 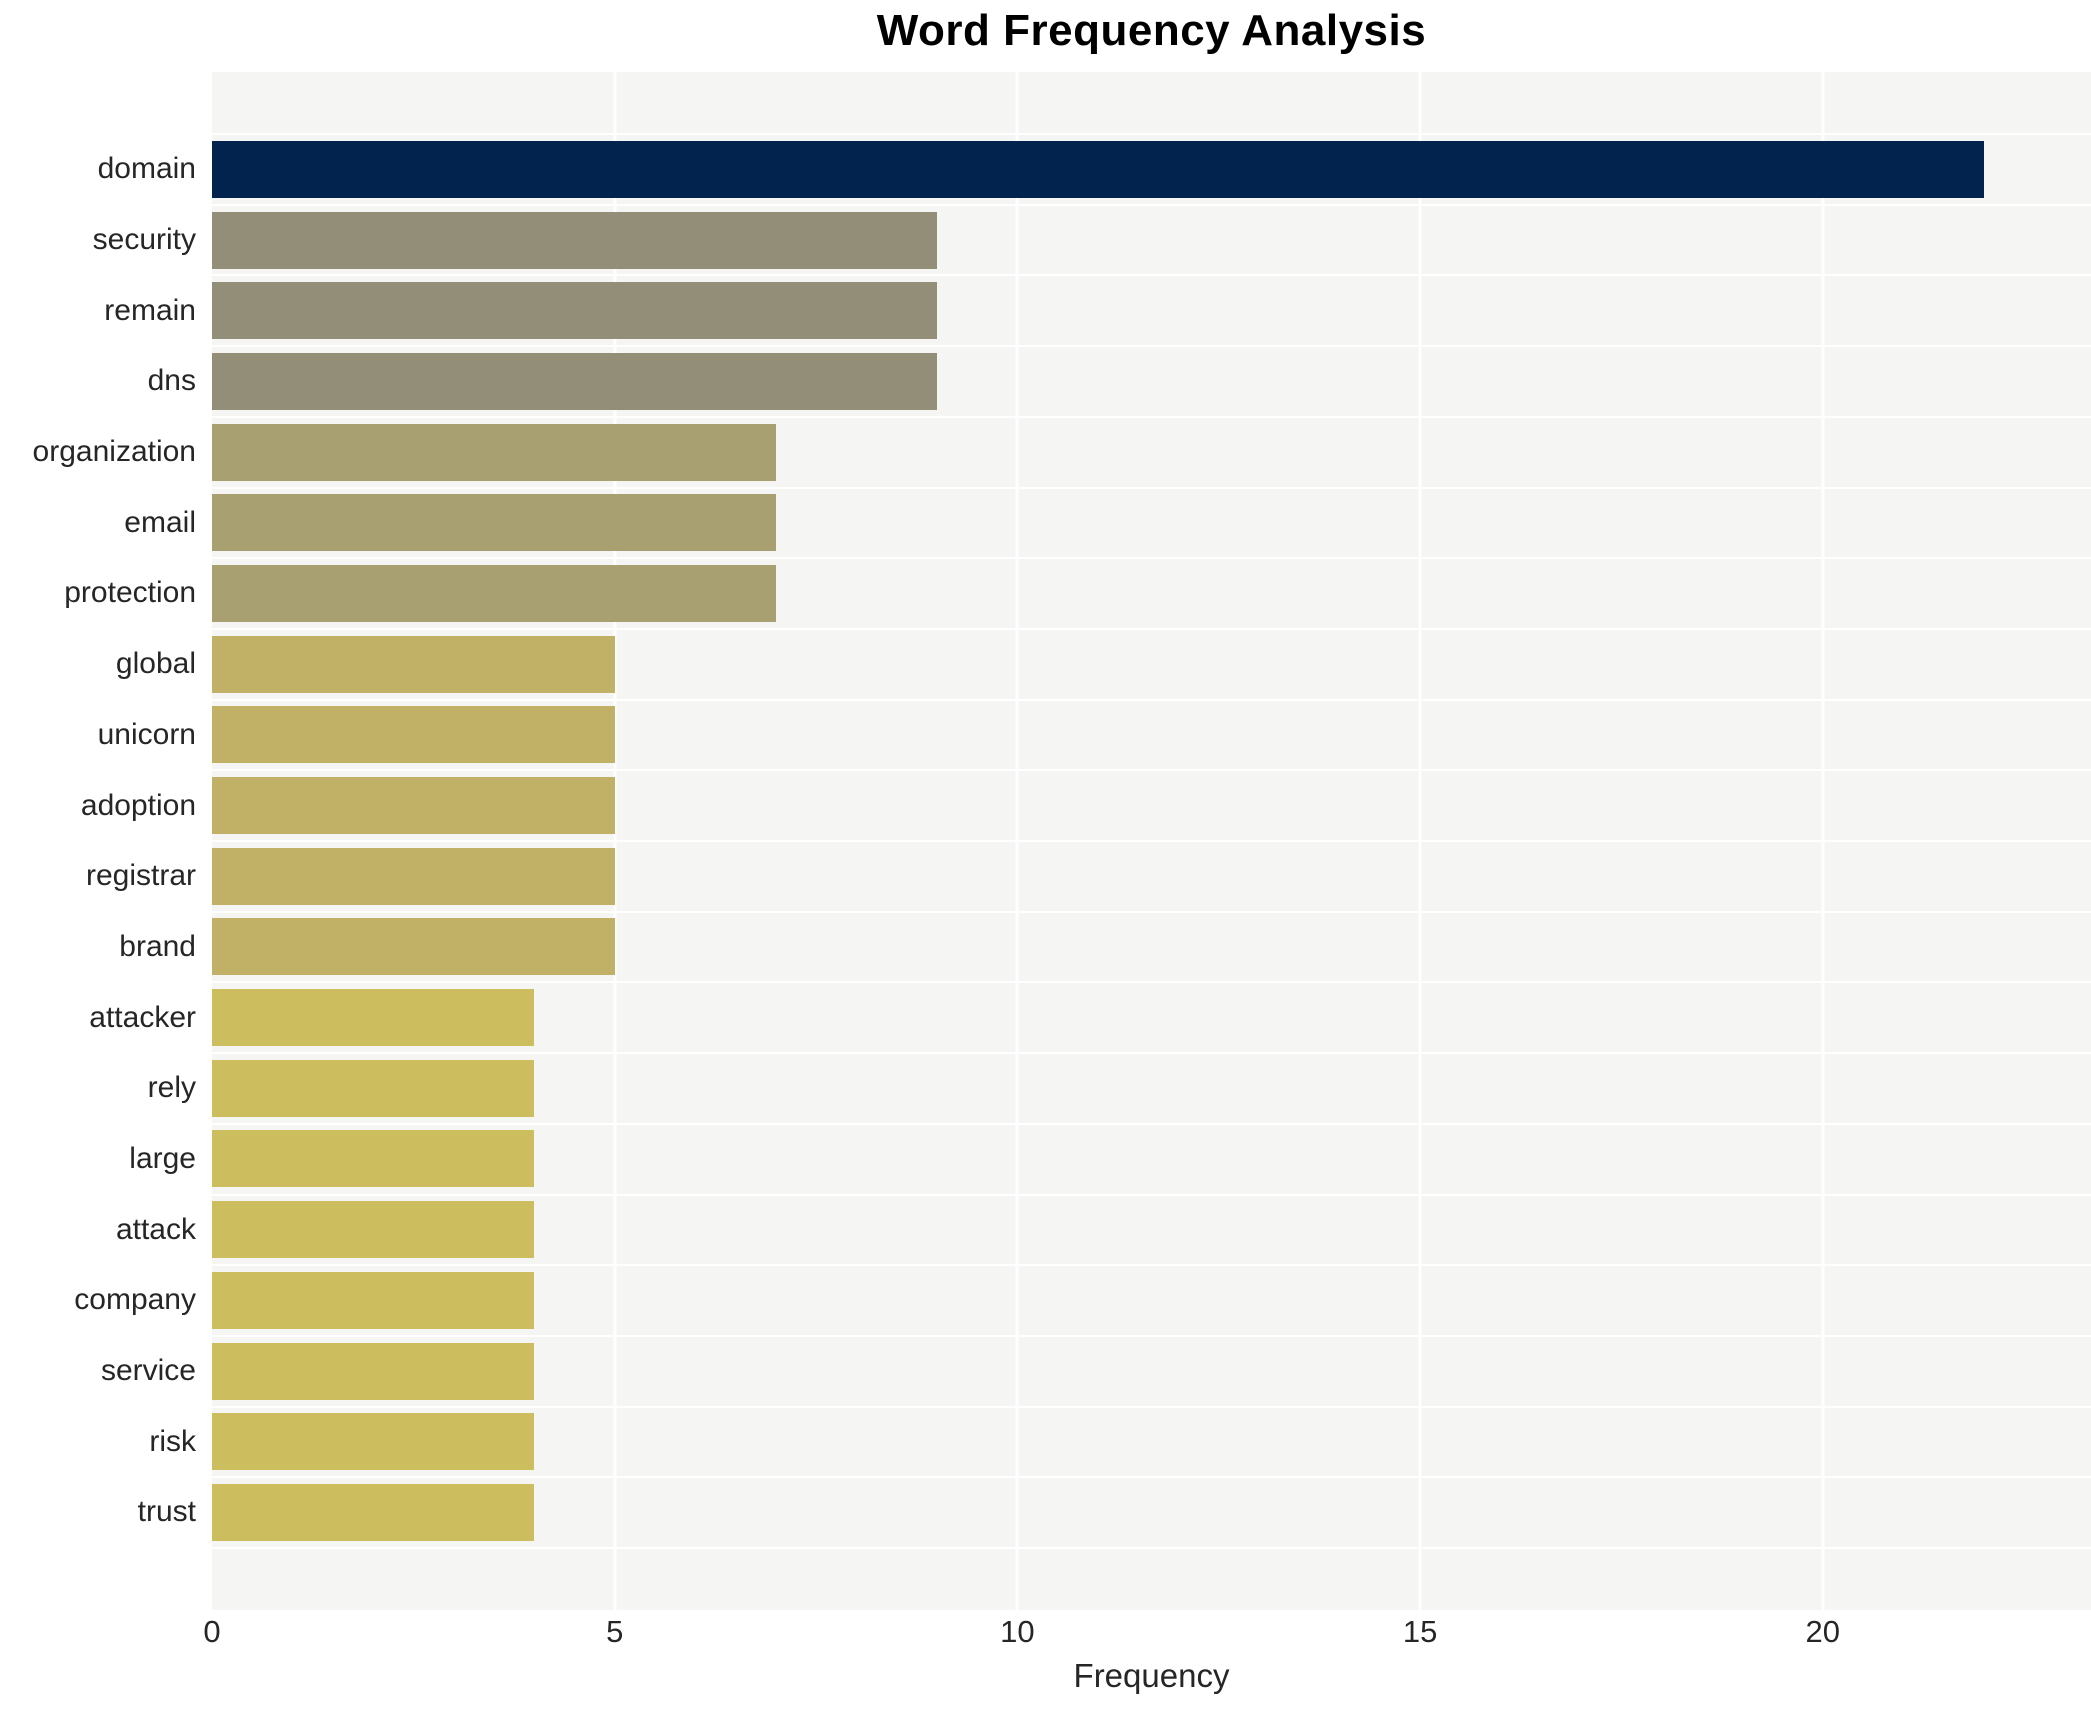 I want to click on bar-row: global, so click(x=1045, y=664).